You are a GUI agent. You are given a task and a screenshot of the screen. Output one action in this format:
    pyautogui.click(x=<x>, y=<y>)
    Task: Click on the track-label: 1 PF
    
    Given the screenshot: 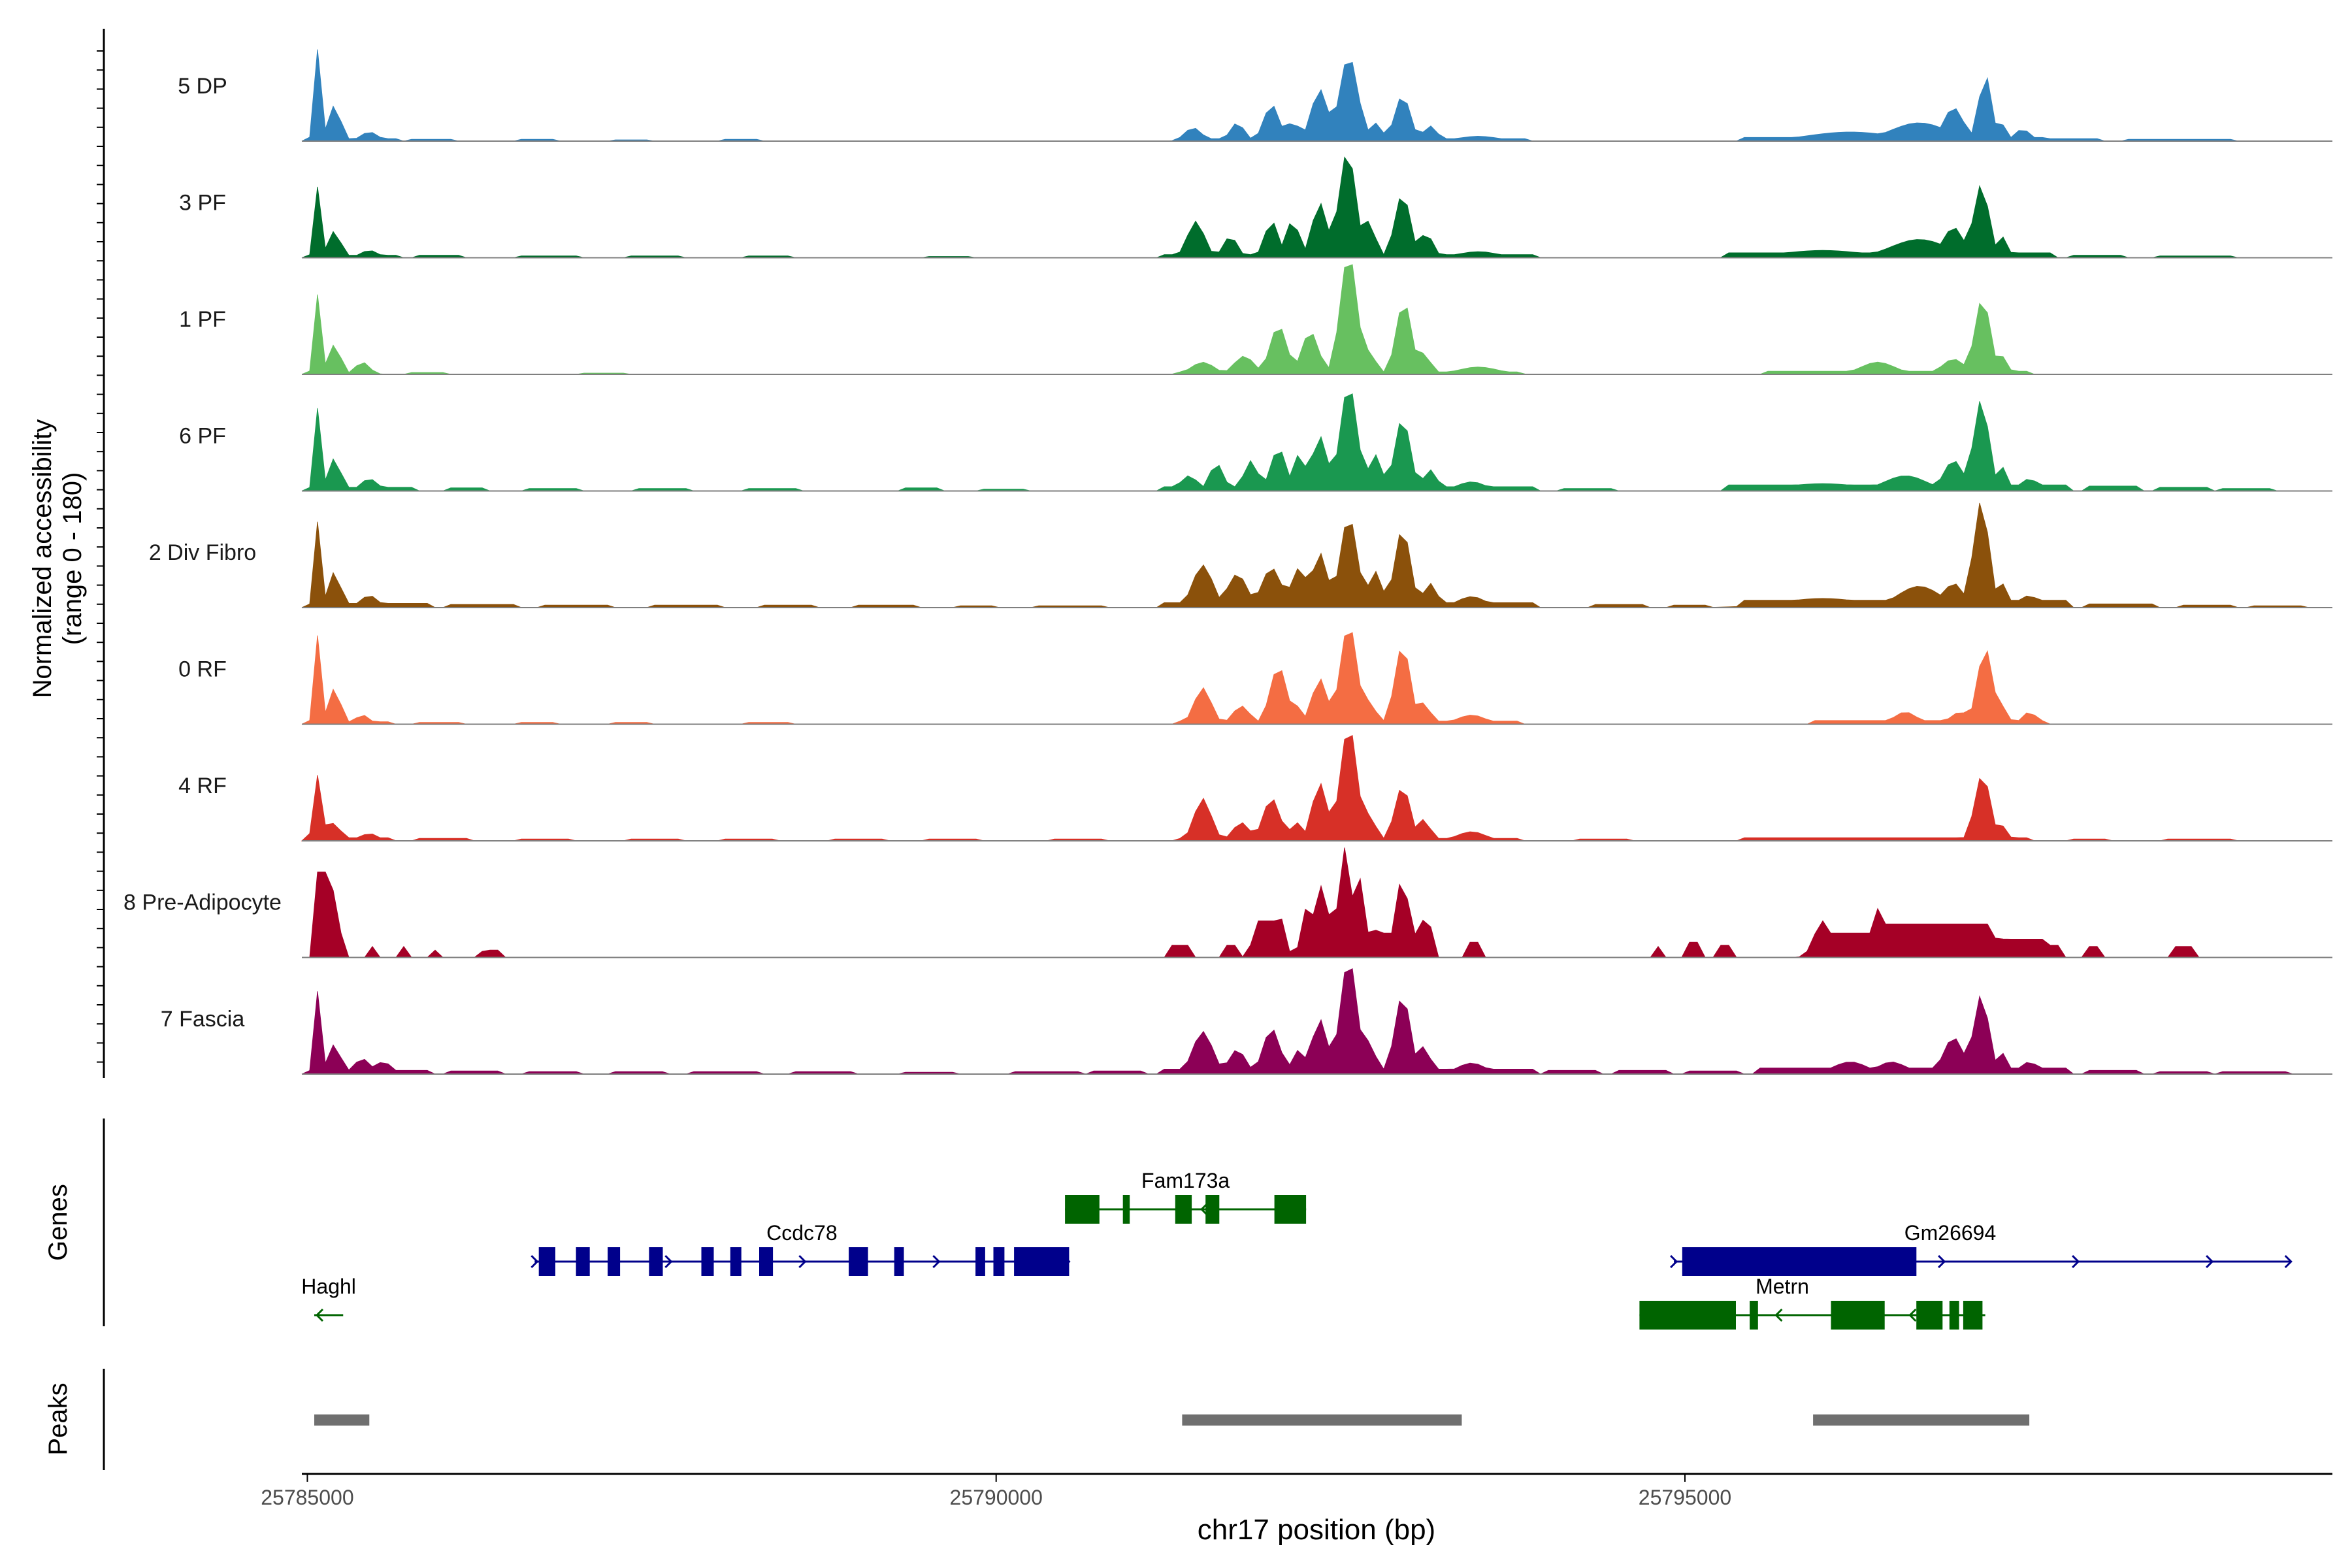 What is the action you would take?
    pyautogui.click(x=202, y=319)
    